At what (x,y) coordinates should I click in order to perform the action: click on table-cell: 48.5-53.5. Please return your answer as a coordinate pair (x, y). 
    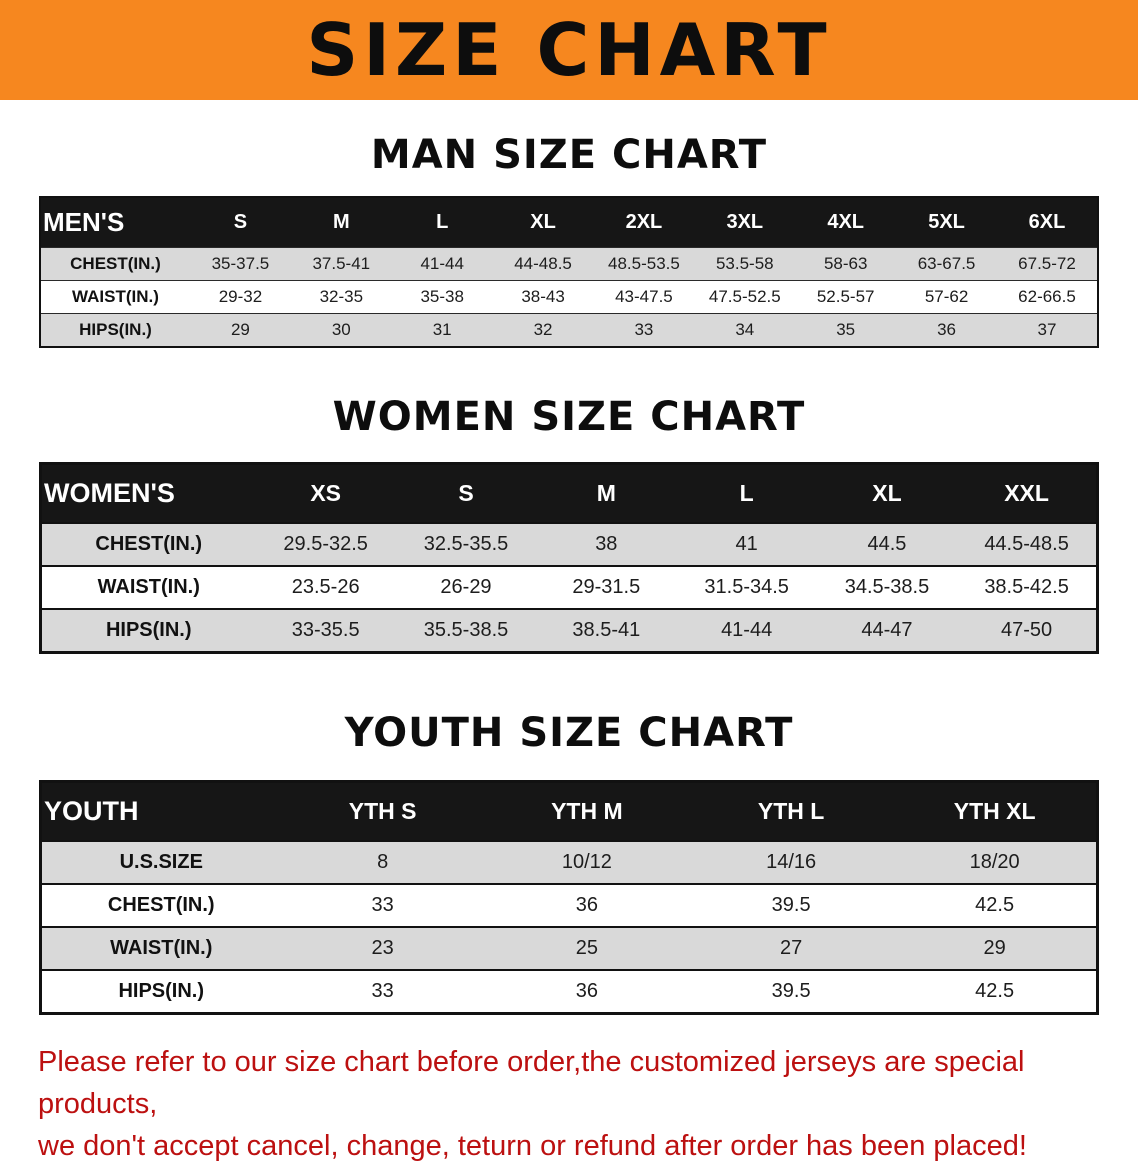
    Looking at the image, I should click on (644, 263).